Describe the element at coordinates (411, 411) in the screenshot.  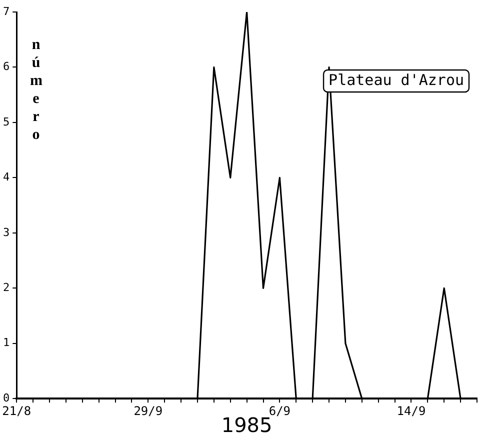
I see `x-tick-label: 14/9` at that location.